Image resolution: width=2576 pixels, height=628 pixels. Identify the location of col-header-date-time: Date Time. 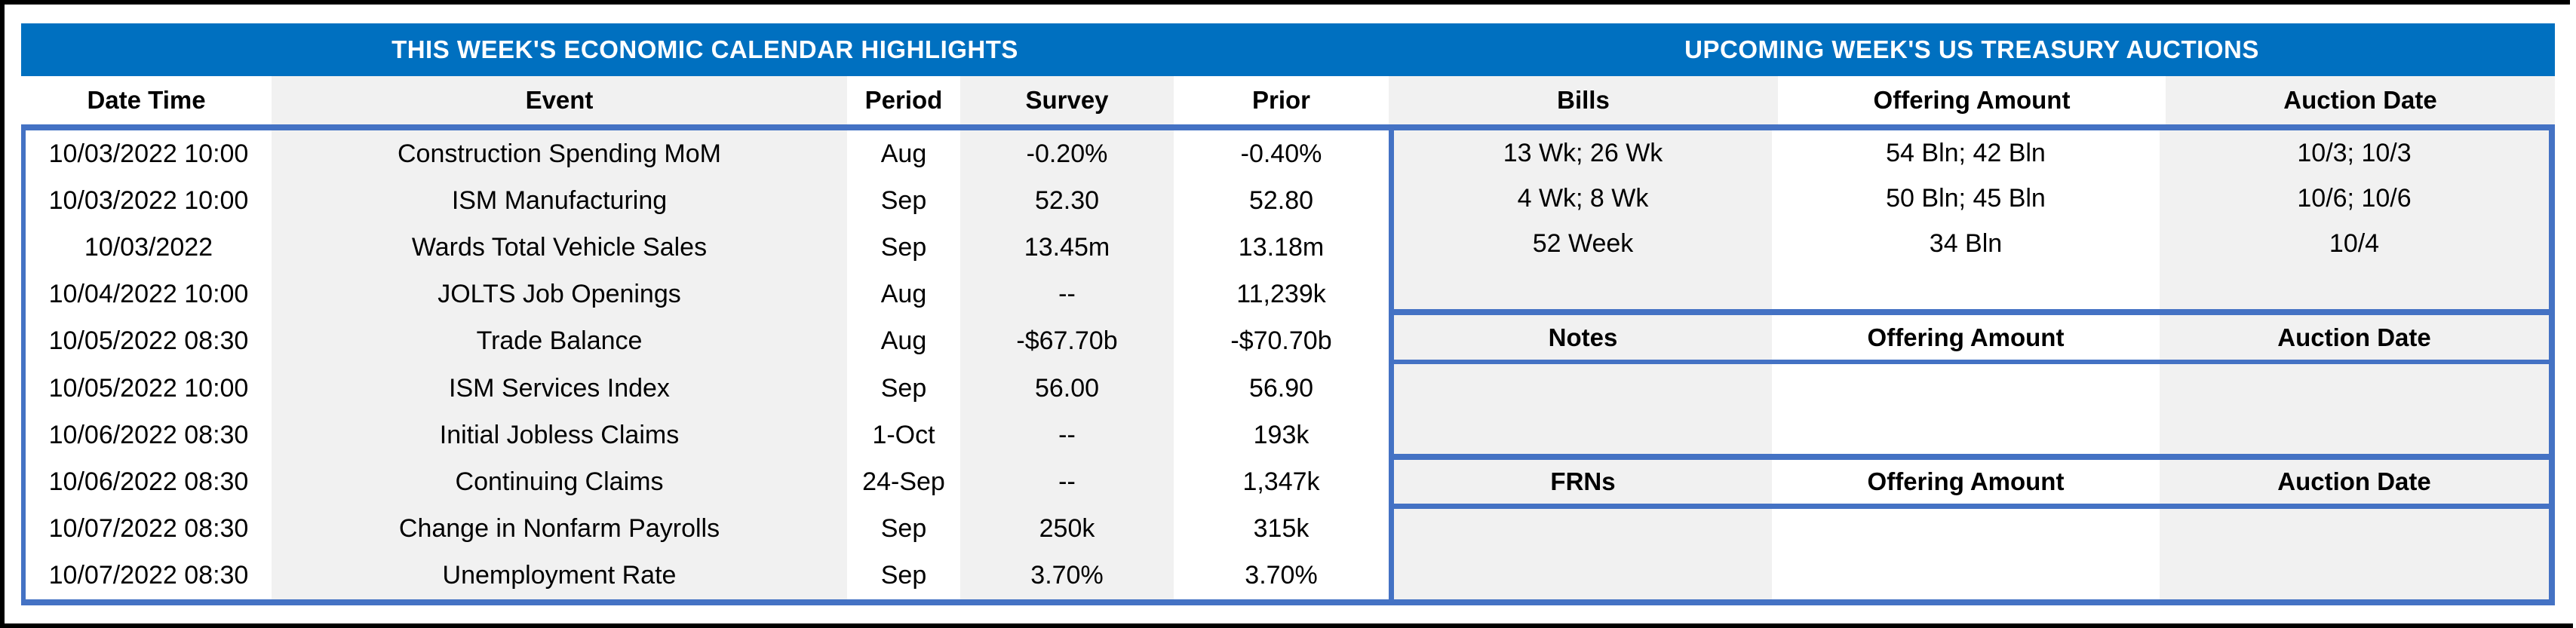
(146, 100).